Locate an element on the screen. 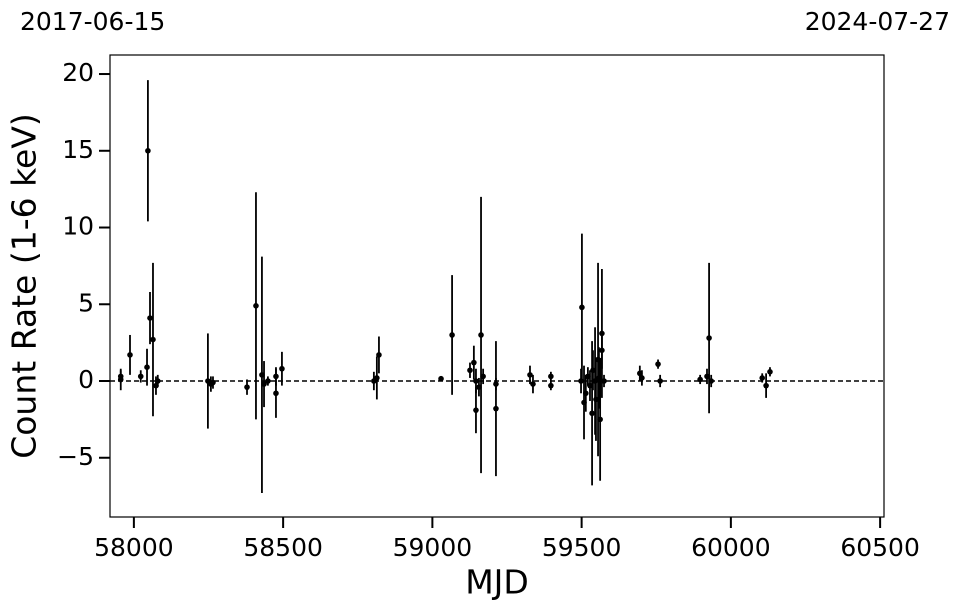 The width and height of the screenshot is (962, 613). x-tick-label: 59500 is located at coordinates (582, 547).